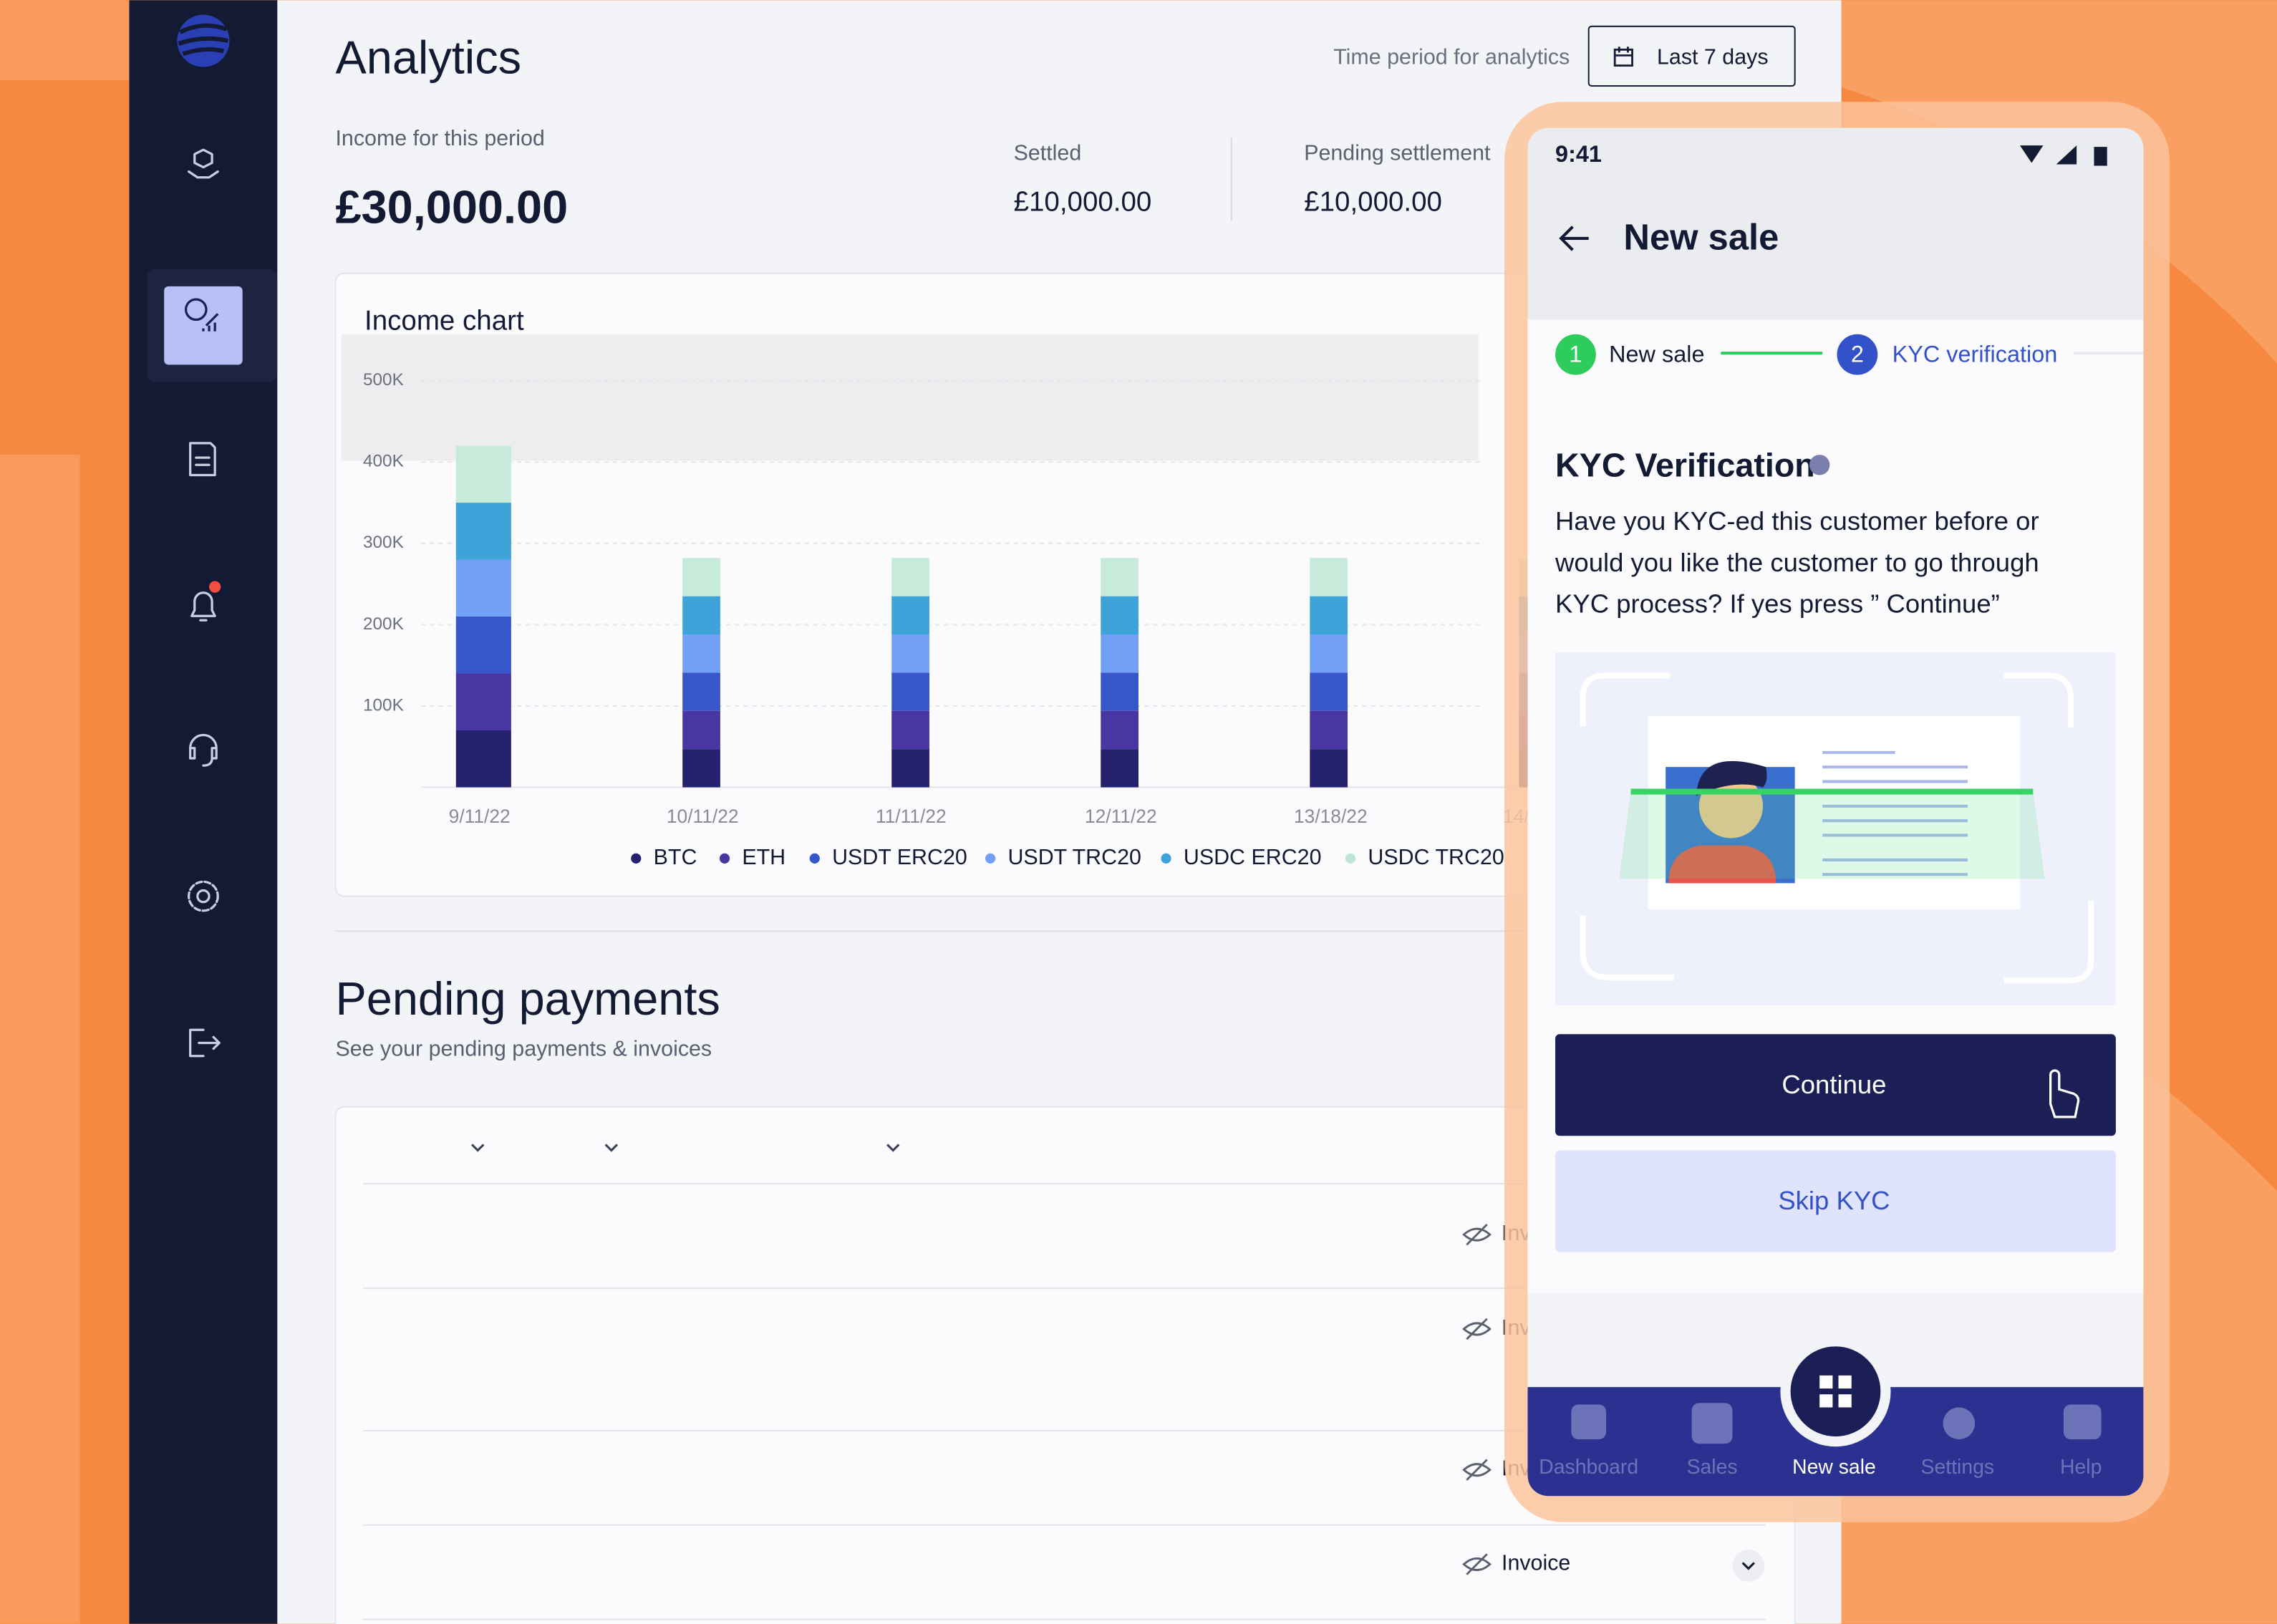 The height and width of the screenshot is (1624, 2277). What do you see at coordinates (1820, 465) in the screenshot?
I see `info-icon` at bounding box center [1820, 465].